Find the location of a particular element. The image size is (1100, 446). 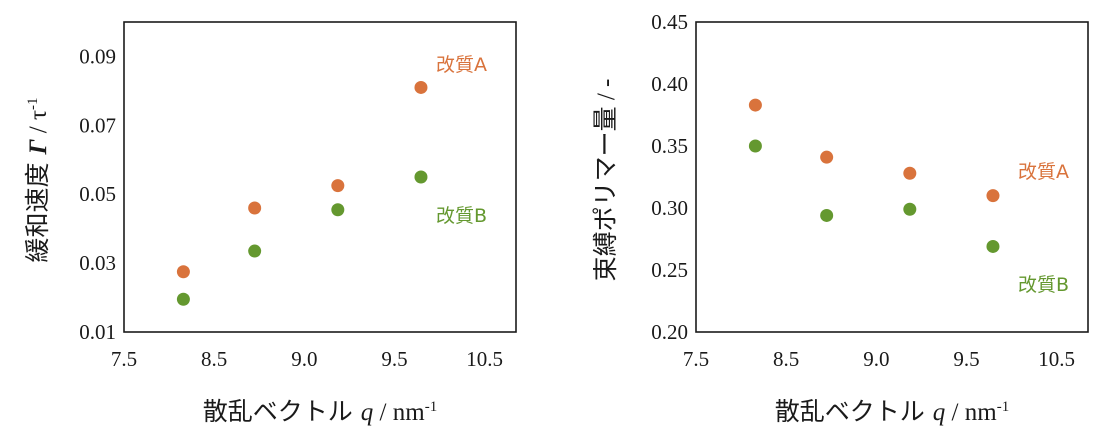

x-tick-labels-right: 7.5 8.5 9.0 9.5 10.5 is located at coordinates (879, 359).